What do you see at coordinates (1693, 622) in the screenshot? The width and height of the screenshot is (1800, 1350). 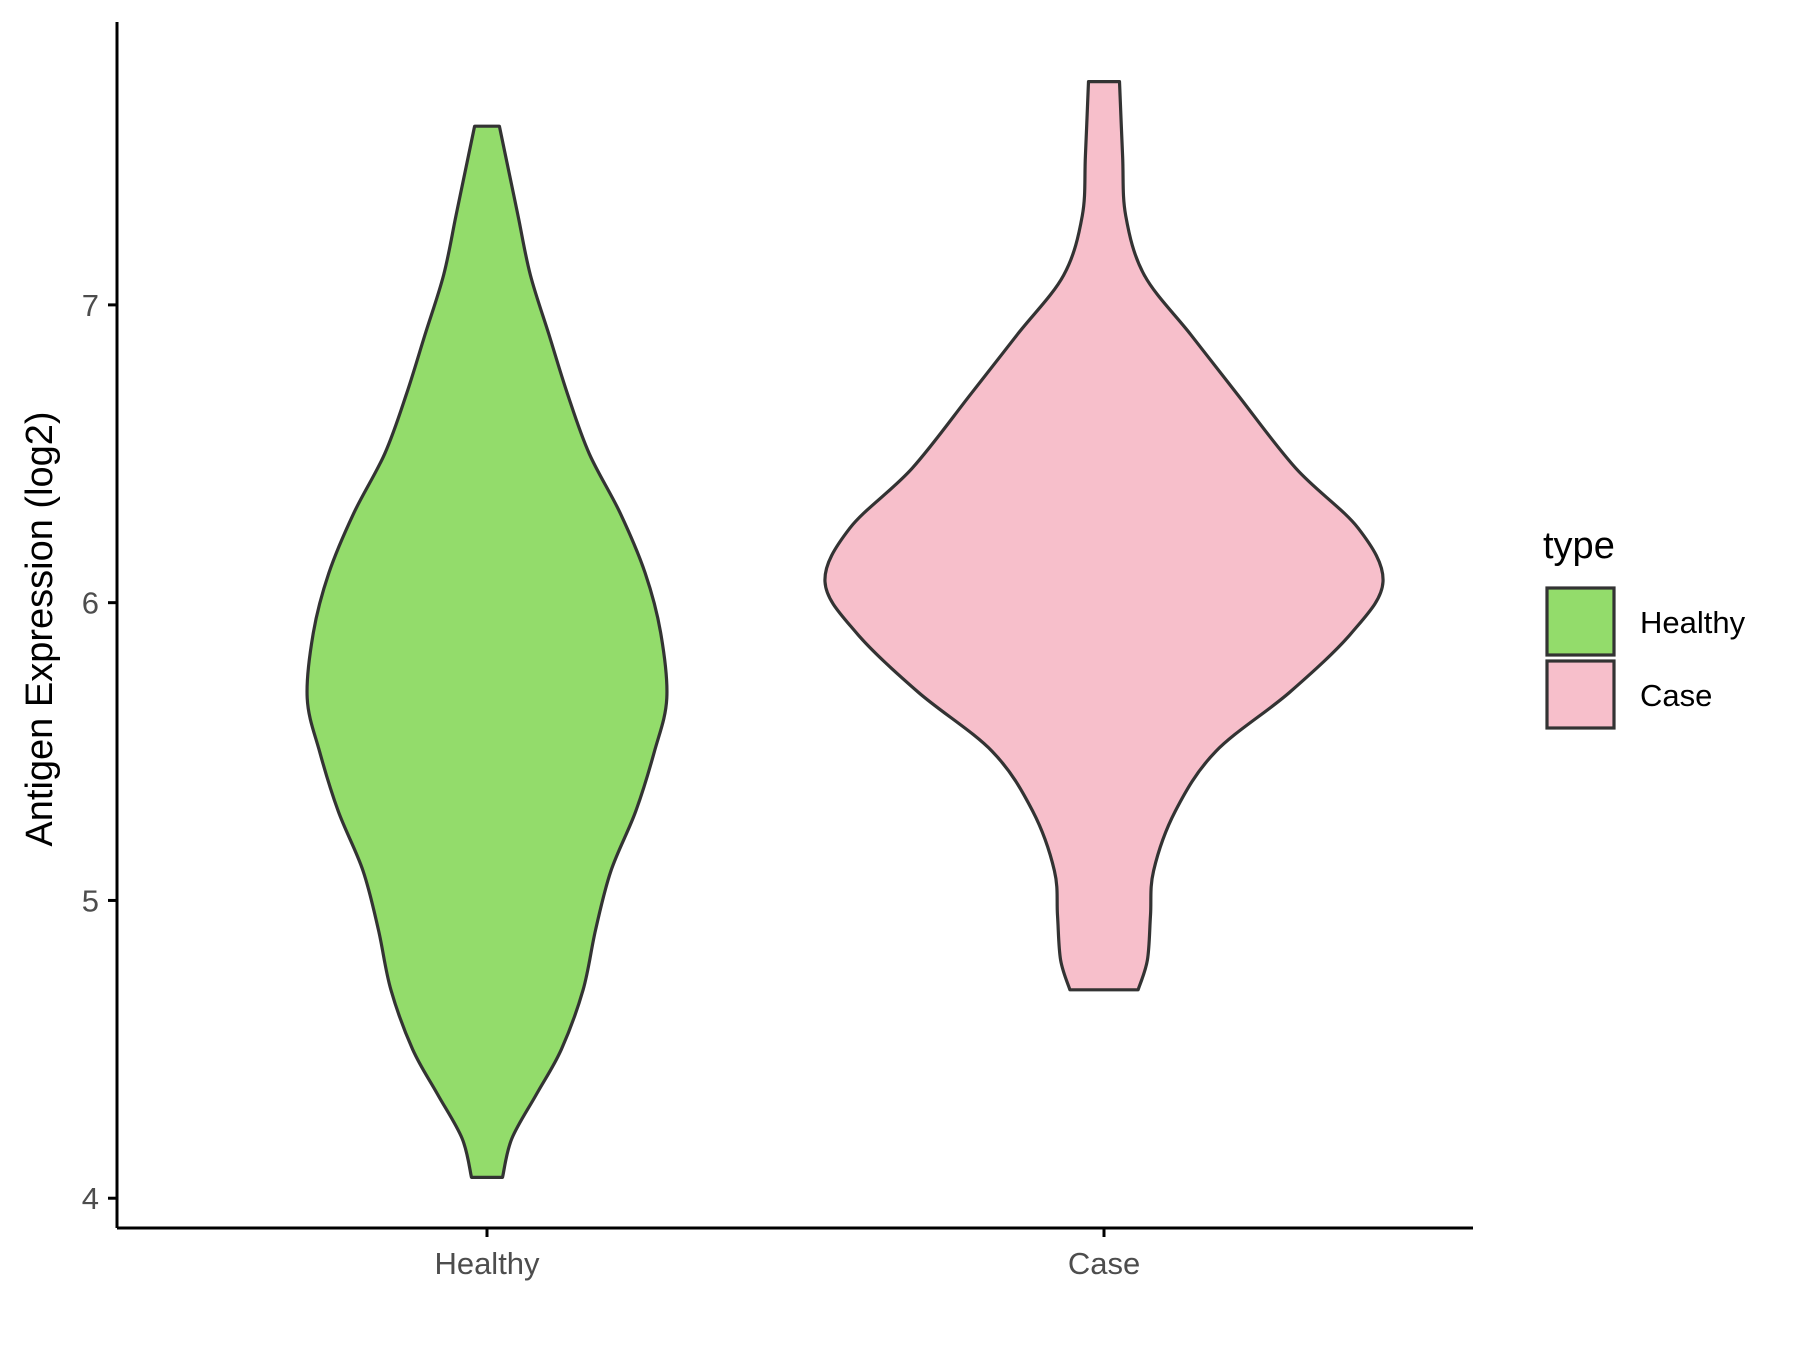 I see `legend-label: Healthy` at bounding box center [1693, 622].